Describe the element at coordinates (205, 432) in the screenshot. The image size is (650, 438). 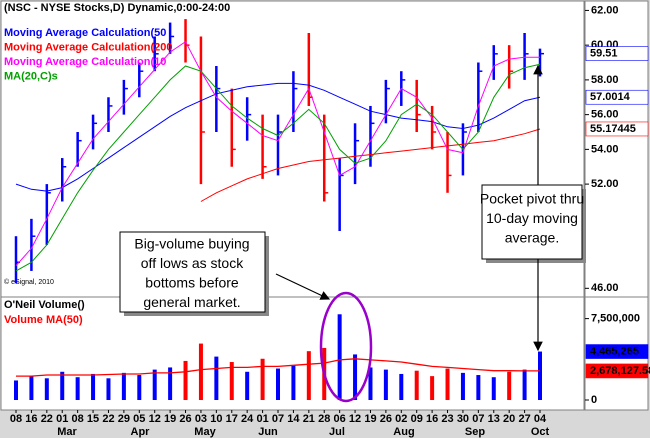
I see `month-label: May` at that location.